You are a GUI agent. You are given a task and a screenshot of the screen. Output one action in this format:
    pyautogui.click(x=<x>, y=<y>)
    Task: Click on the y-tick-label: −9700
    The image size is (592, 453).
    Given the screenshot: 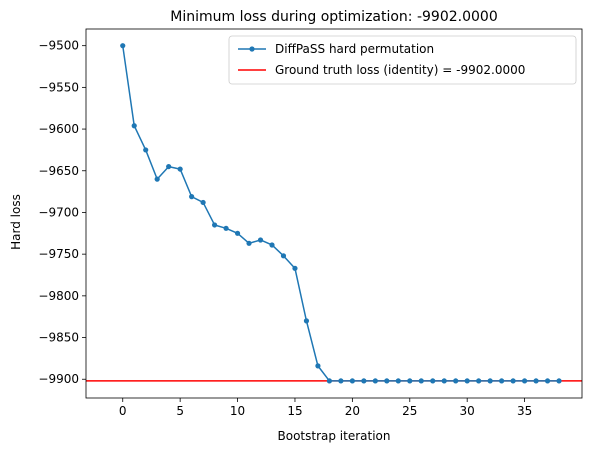 What is the action you would take?
    pyautogui.click(x=58, y=212)
    